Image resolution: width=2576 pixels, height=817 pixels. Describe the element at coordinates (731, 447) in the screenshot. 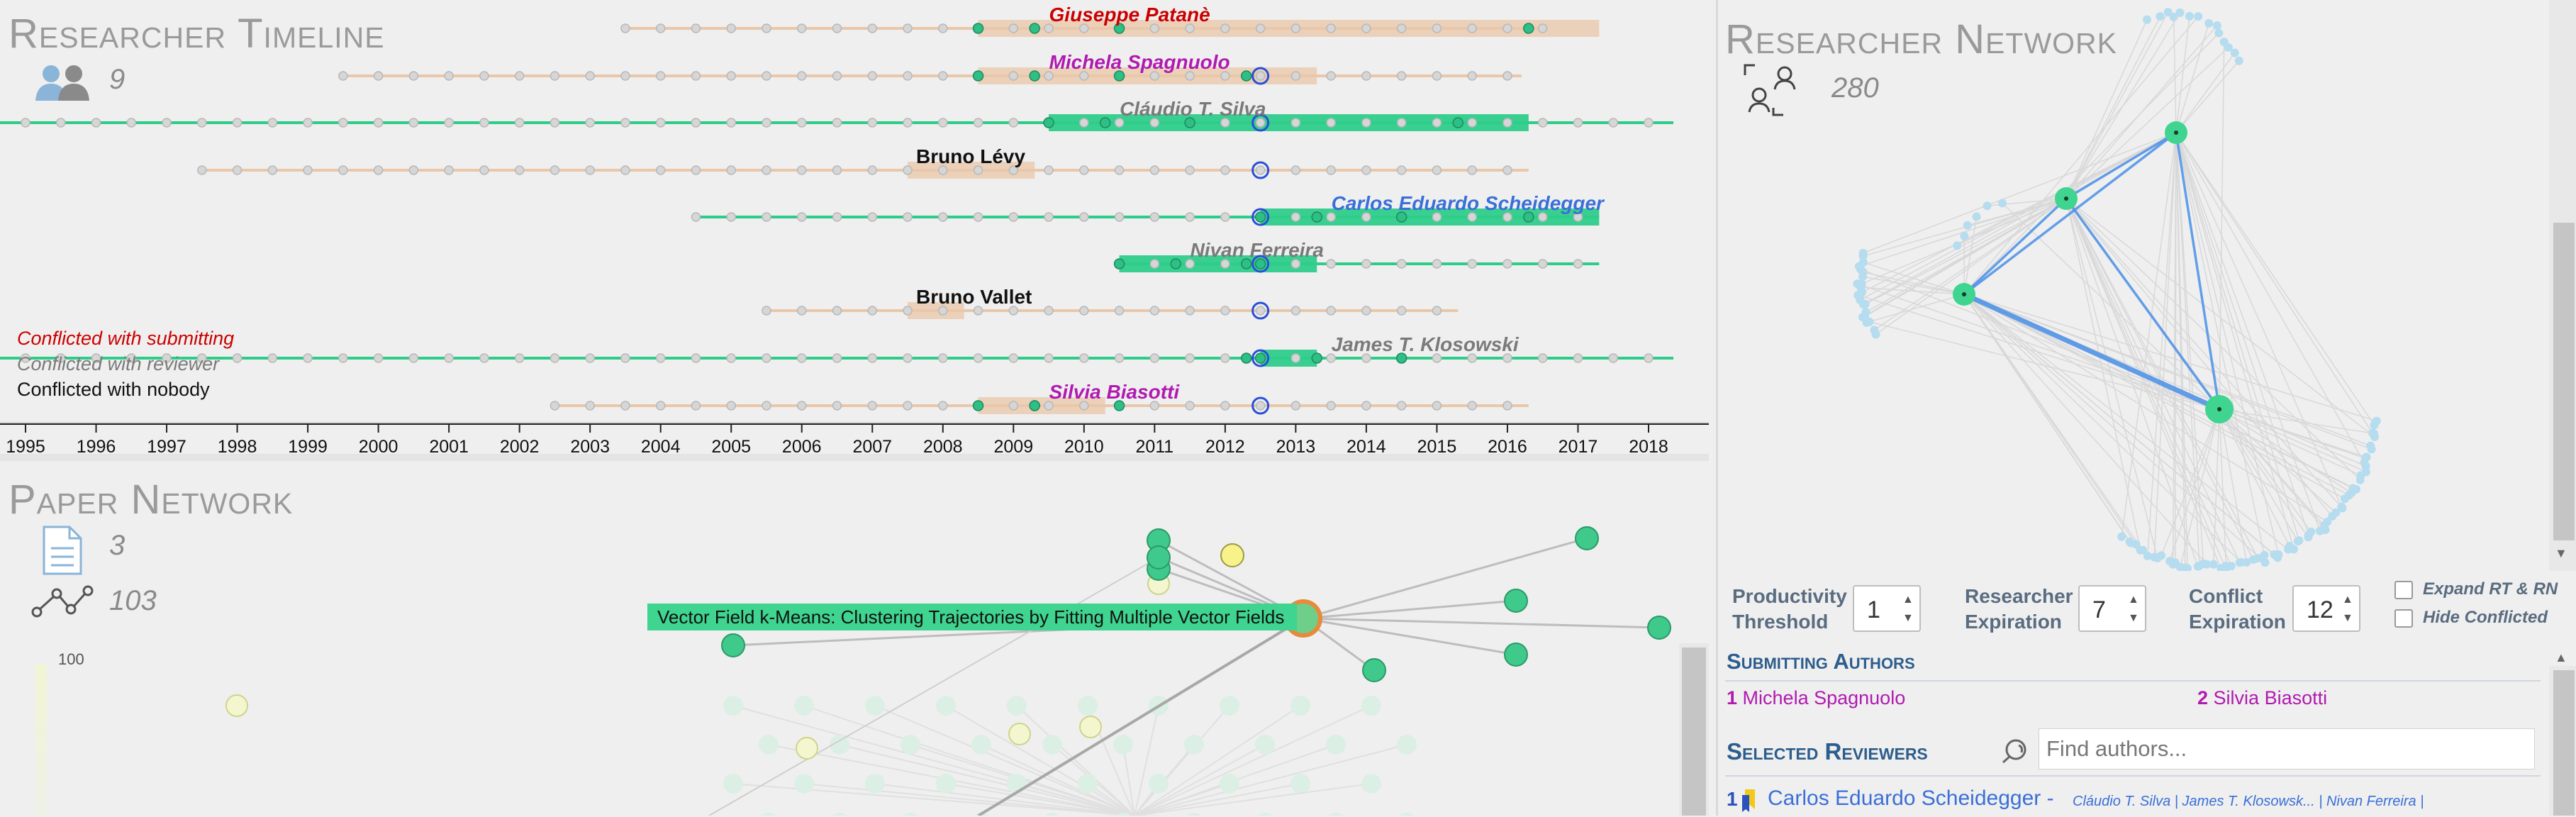

I see `axis-year-label: 2005` at that location.